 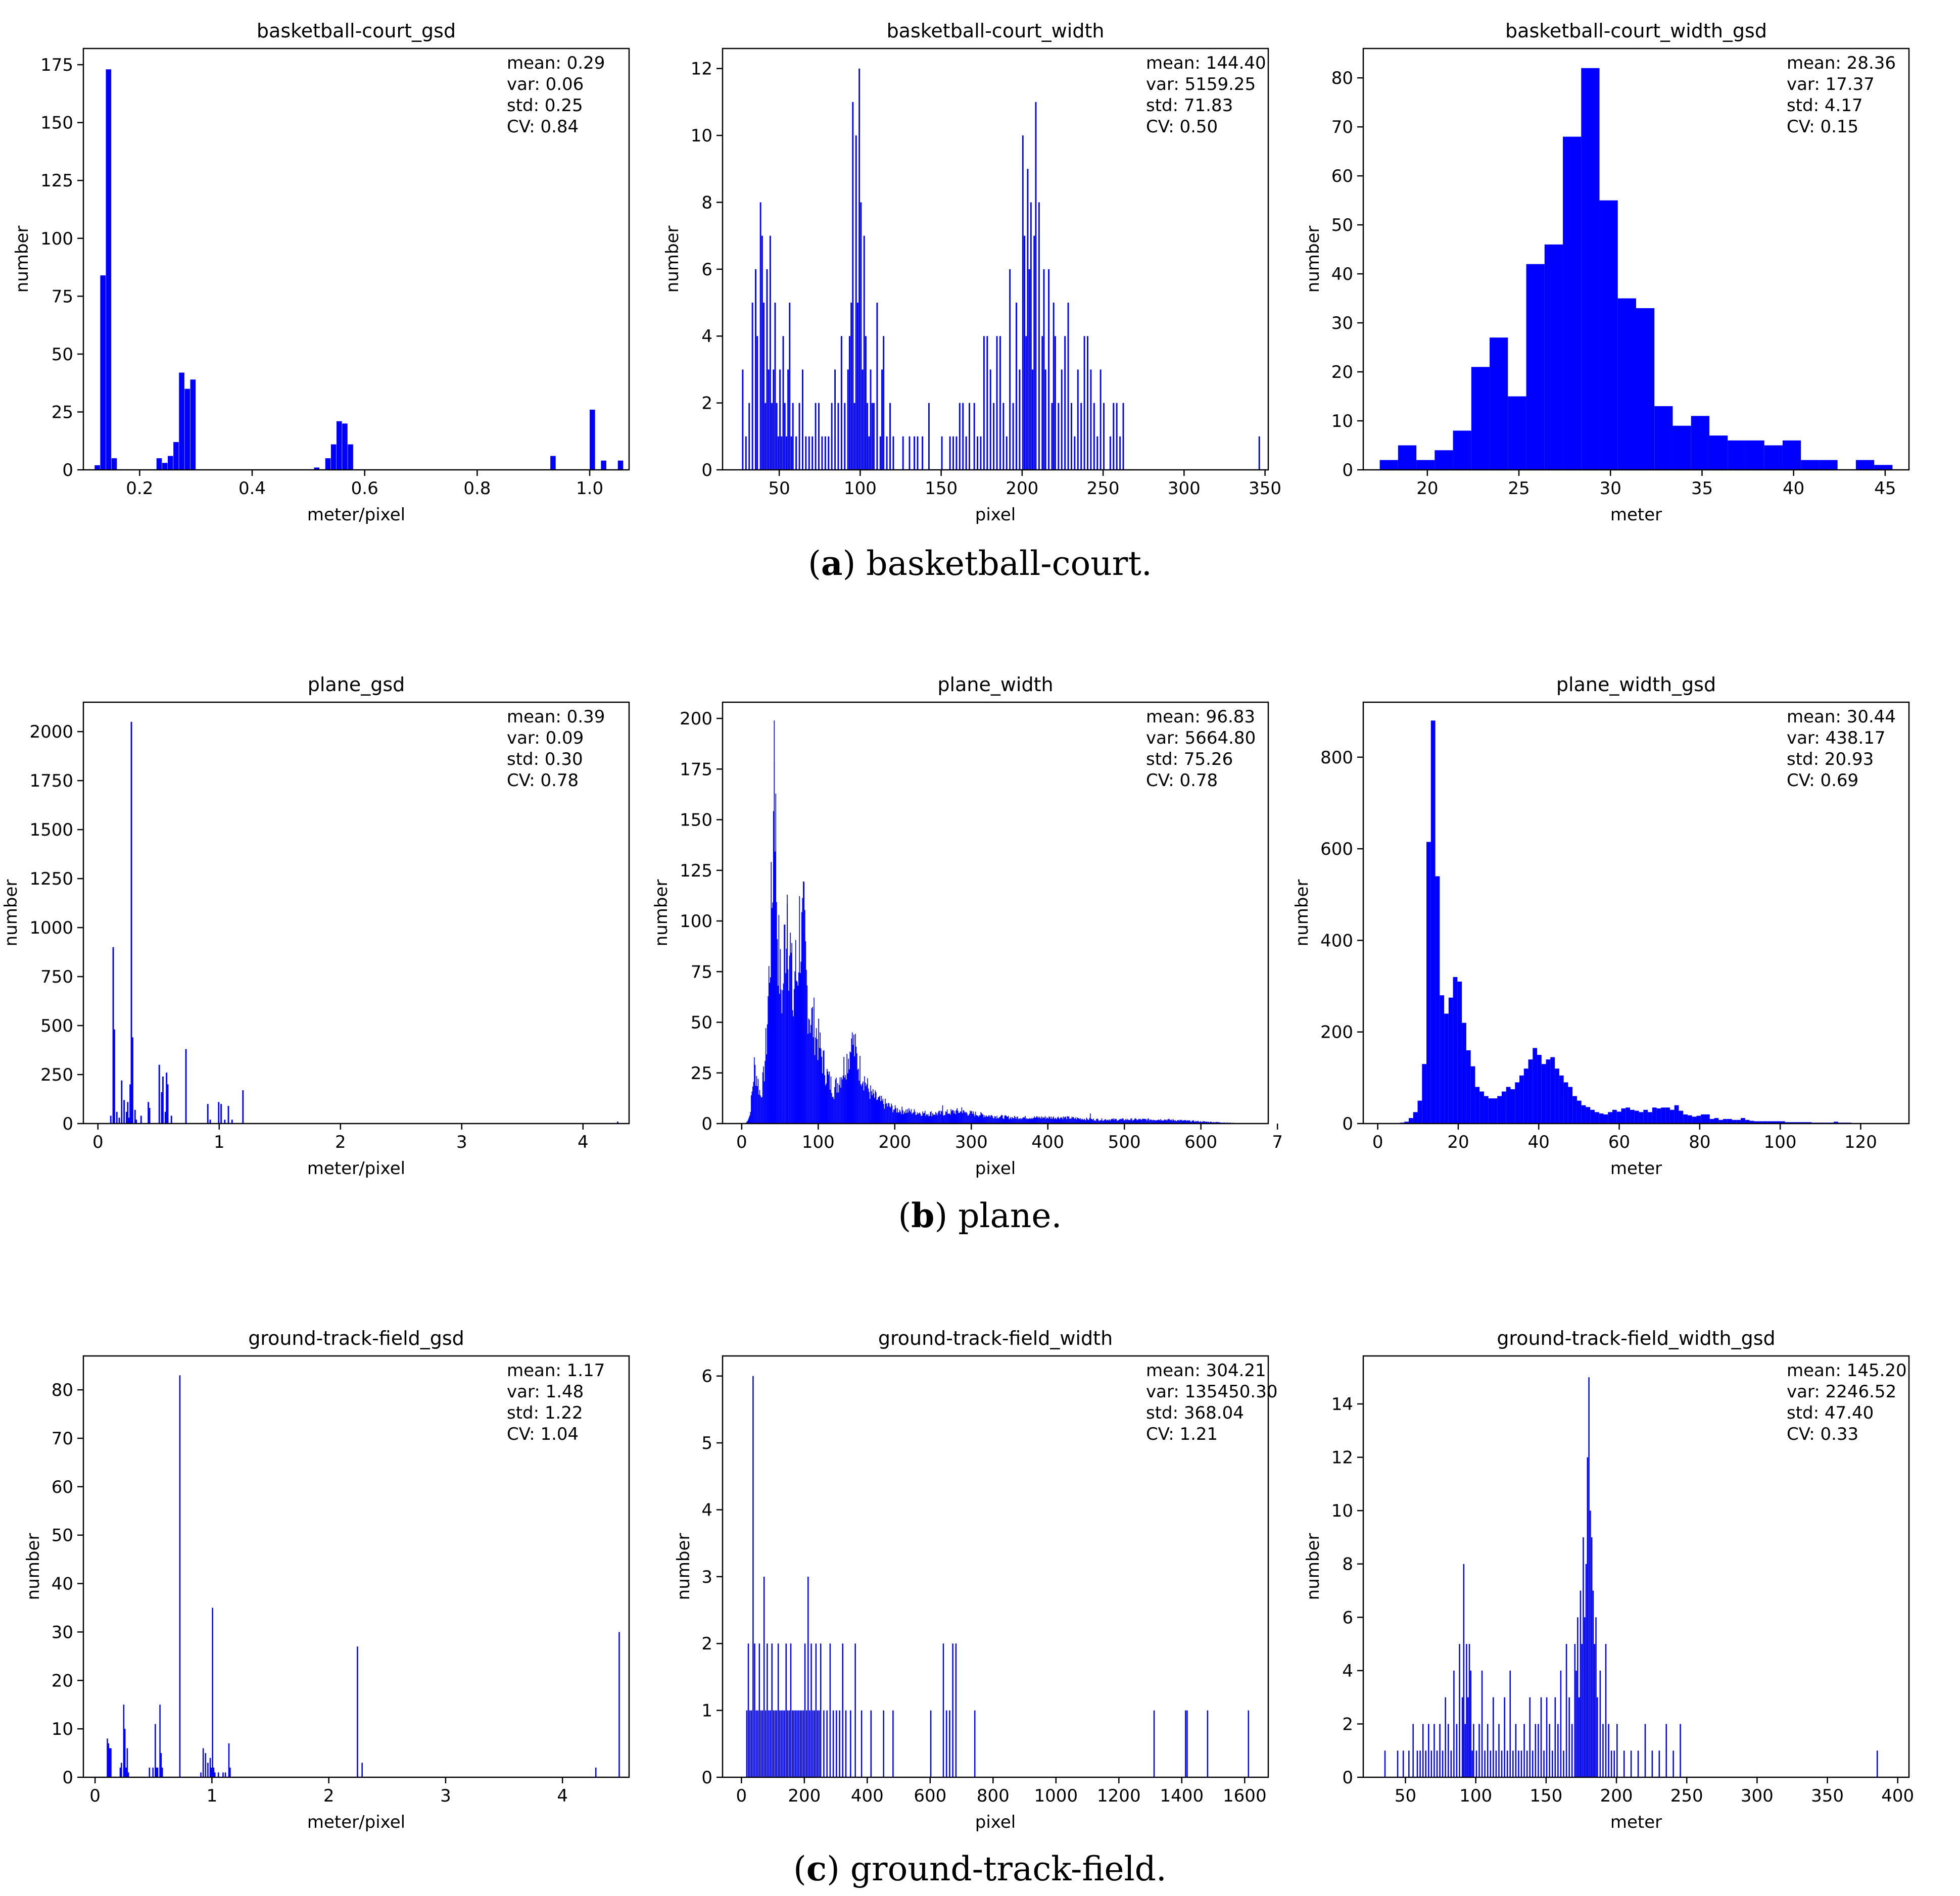 What do you see at coordinates (1206, 1370) in the screenshot?
I see `stats-text: mean: 304.21` at bounding box center [1206, 1370].